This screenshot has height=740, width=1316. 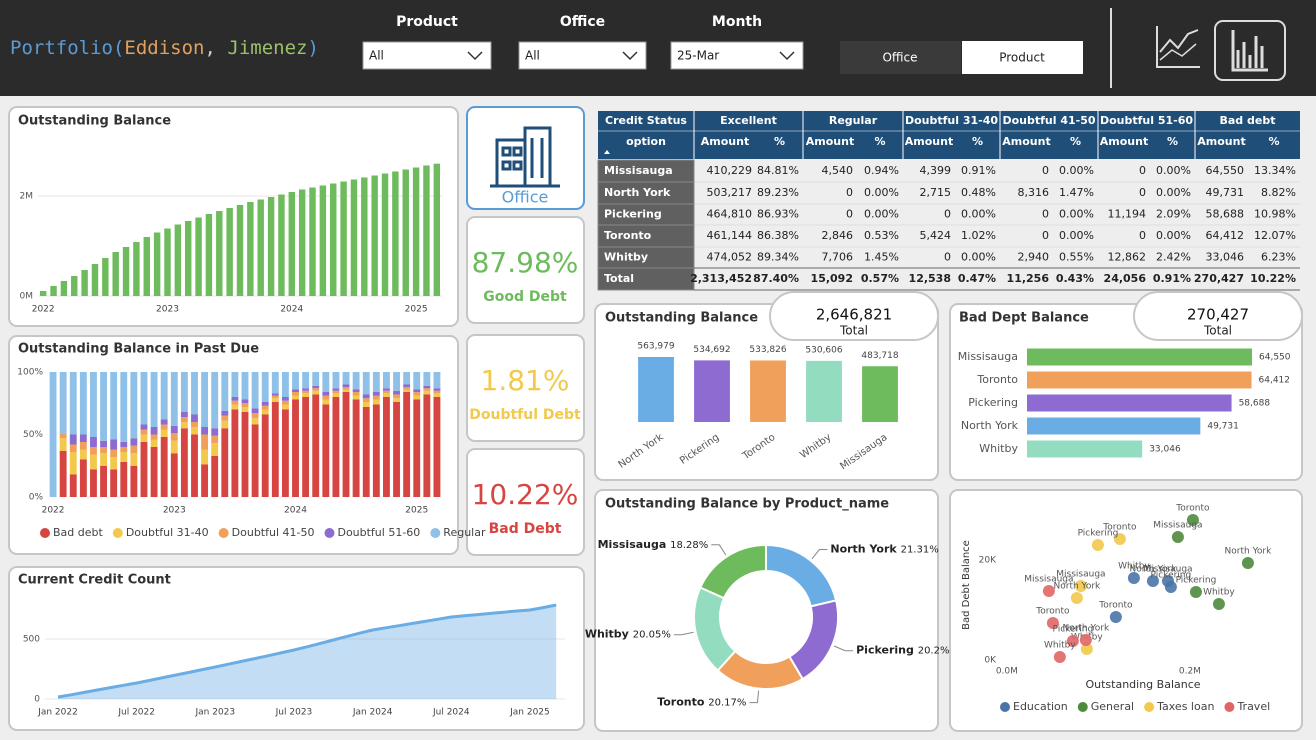 I want to click on slice-label: Toronto 20.17%, so click(x=701, y=702).